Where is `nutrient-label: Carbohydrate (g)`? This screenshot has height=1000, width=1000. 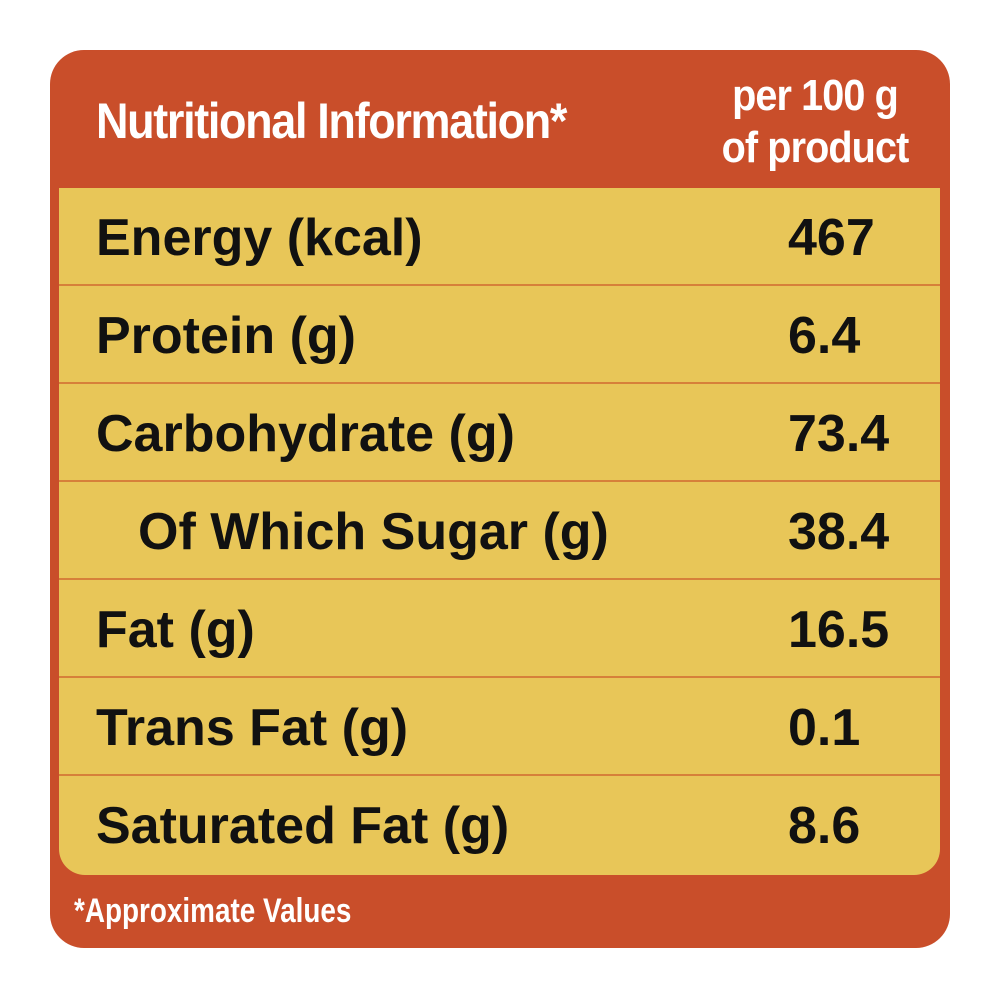 nutrient-label: Carbohydrate (g) is located at coordinates (305, 434).